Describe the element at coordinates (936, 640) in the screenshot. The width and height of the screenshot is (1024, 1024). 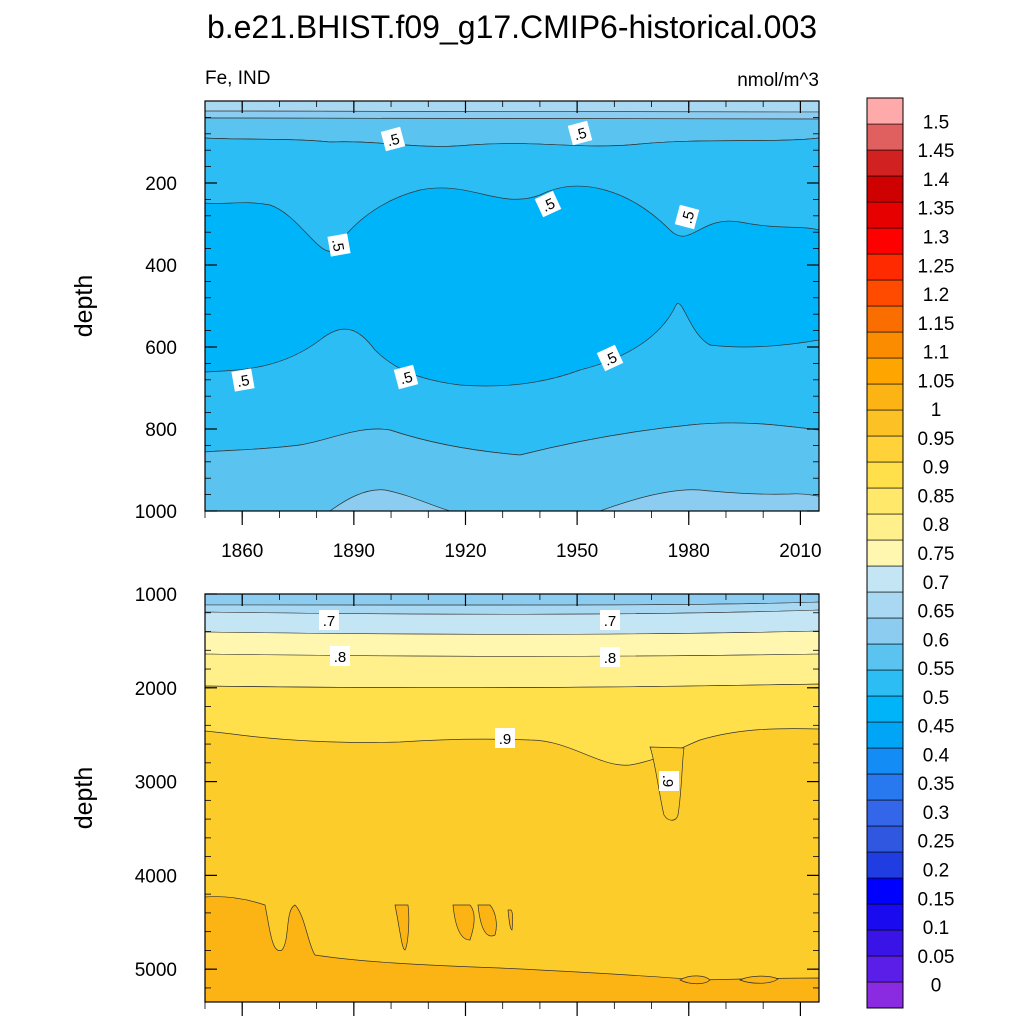
I see `colorbar-label: 0.6` at that location.